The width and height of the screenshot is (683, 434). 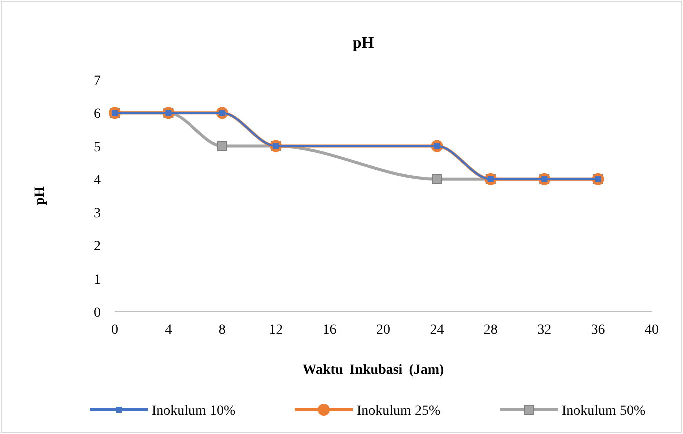 I want to click on x-tick-label: 36, so click(x=598, y=330).